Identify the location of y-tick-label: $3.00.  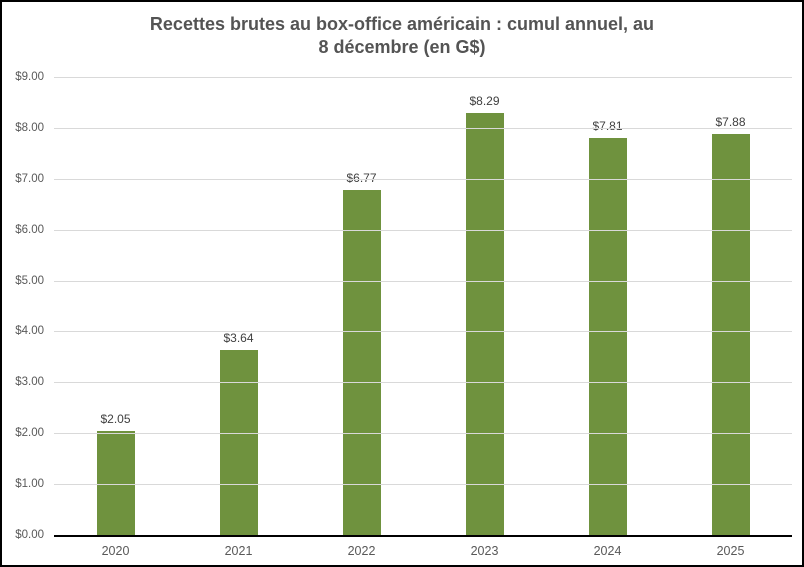
(29, 382).